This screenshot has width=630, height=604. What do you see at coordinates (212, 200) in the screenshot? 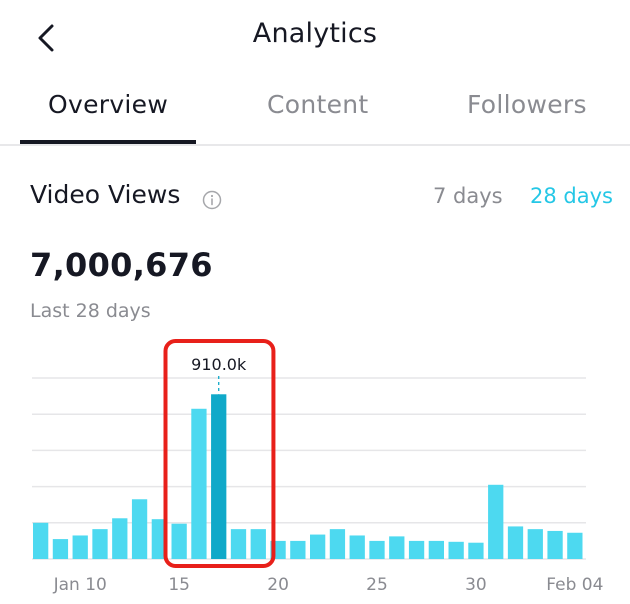
I see `info-icon` at bounding box center [212, 200].